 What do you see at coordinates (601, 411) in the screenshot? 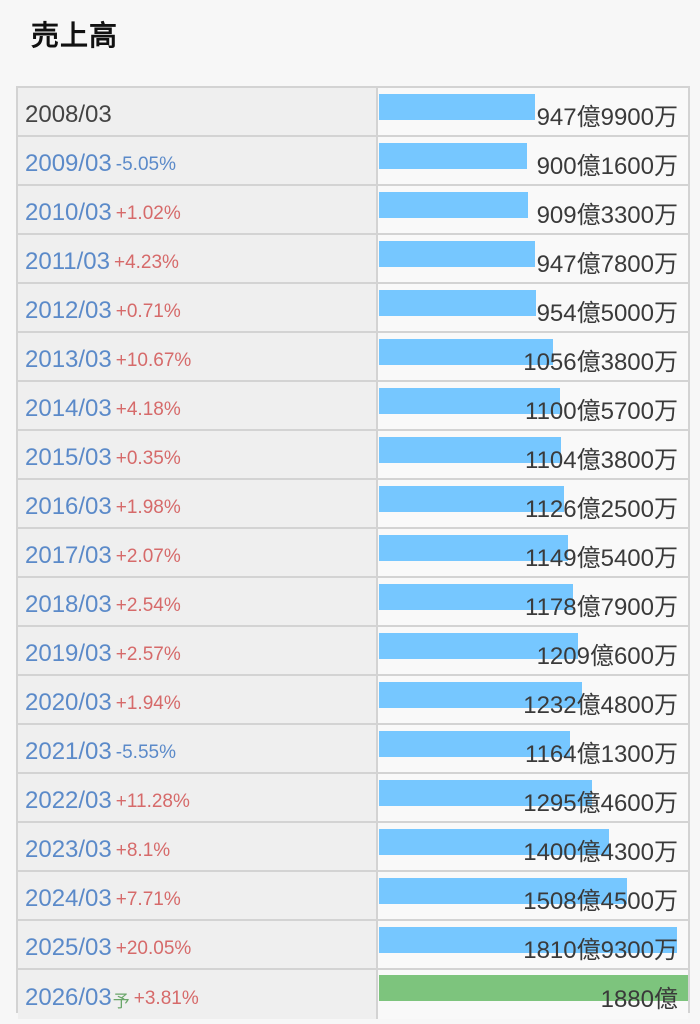
I see `value-label: 1100億5700万` at bounding box center [601, 411].